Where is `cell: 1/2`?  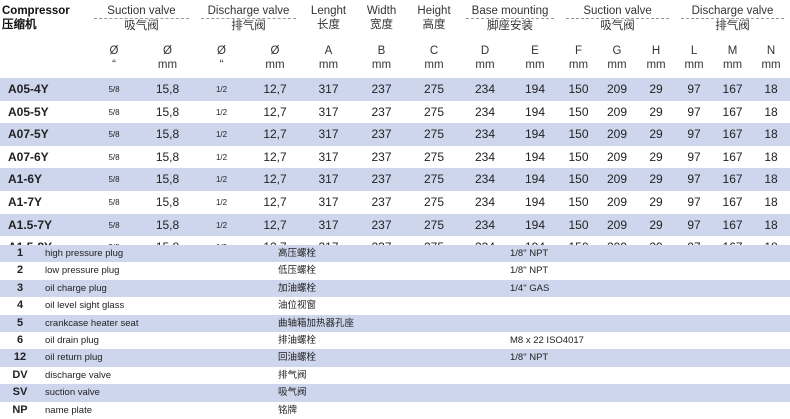 cell: 1/2 is located at coordinates (221, 225).